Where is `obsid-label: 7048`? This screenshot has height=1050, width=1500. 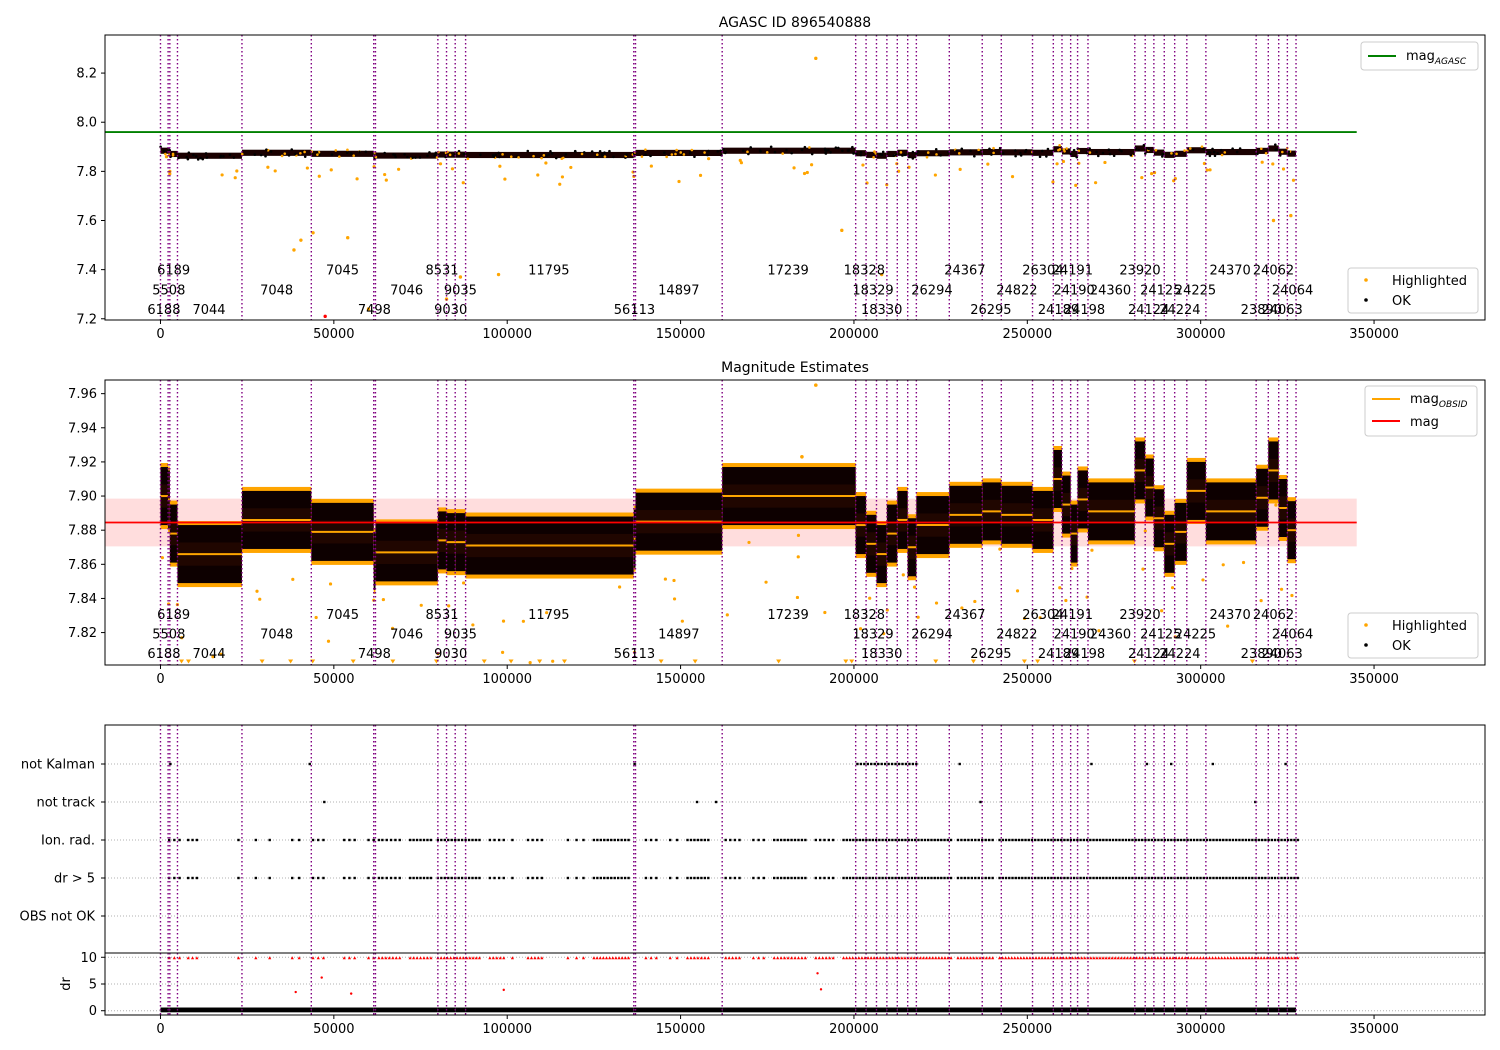 obsid-label: 7048 is located at coordinates (276, 290).